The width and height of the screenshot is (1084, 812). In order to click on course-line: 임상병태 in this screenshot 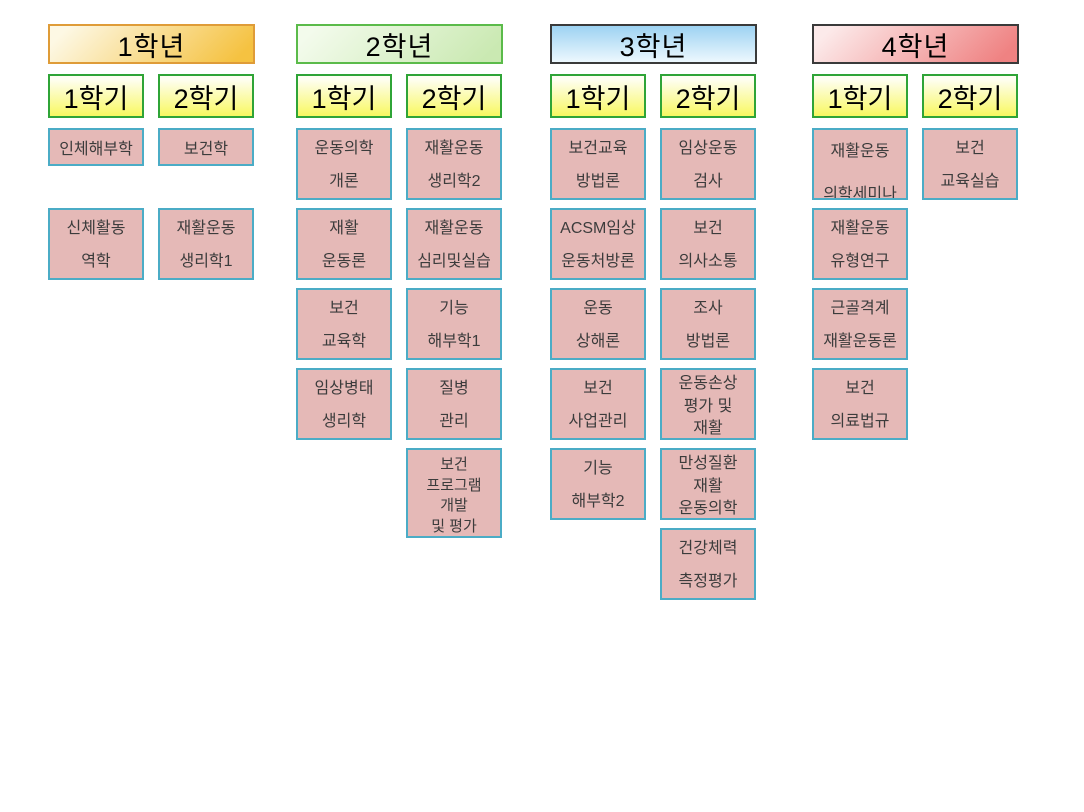, I will do `click(344, 388)`.